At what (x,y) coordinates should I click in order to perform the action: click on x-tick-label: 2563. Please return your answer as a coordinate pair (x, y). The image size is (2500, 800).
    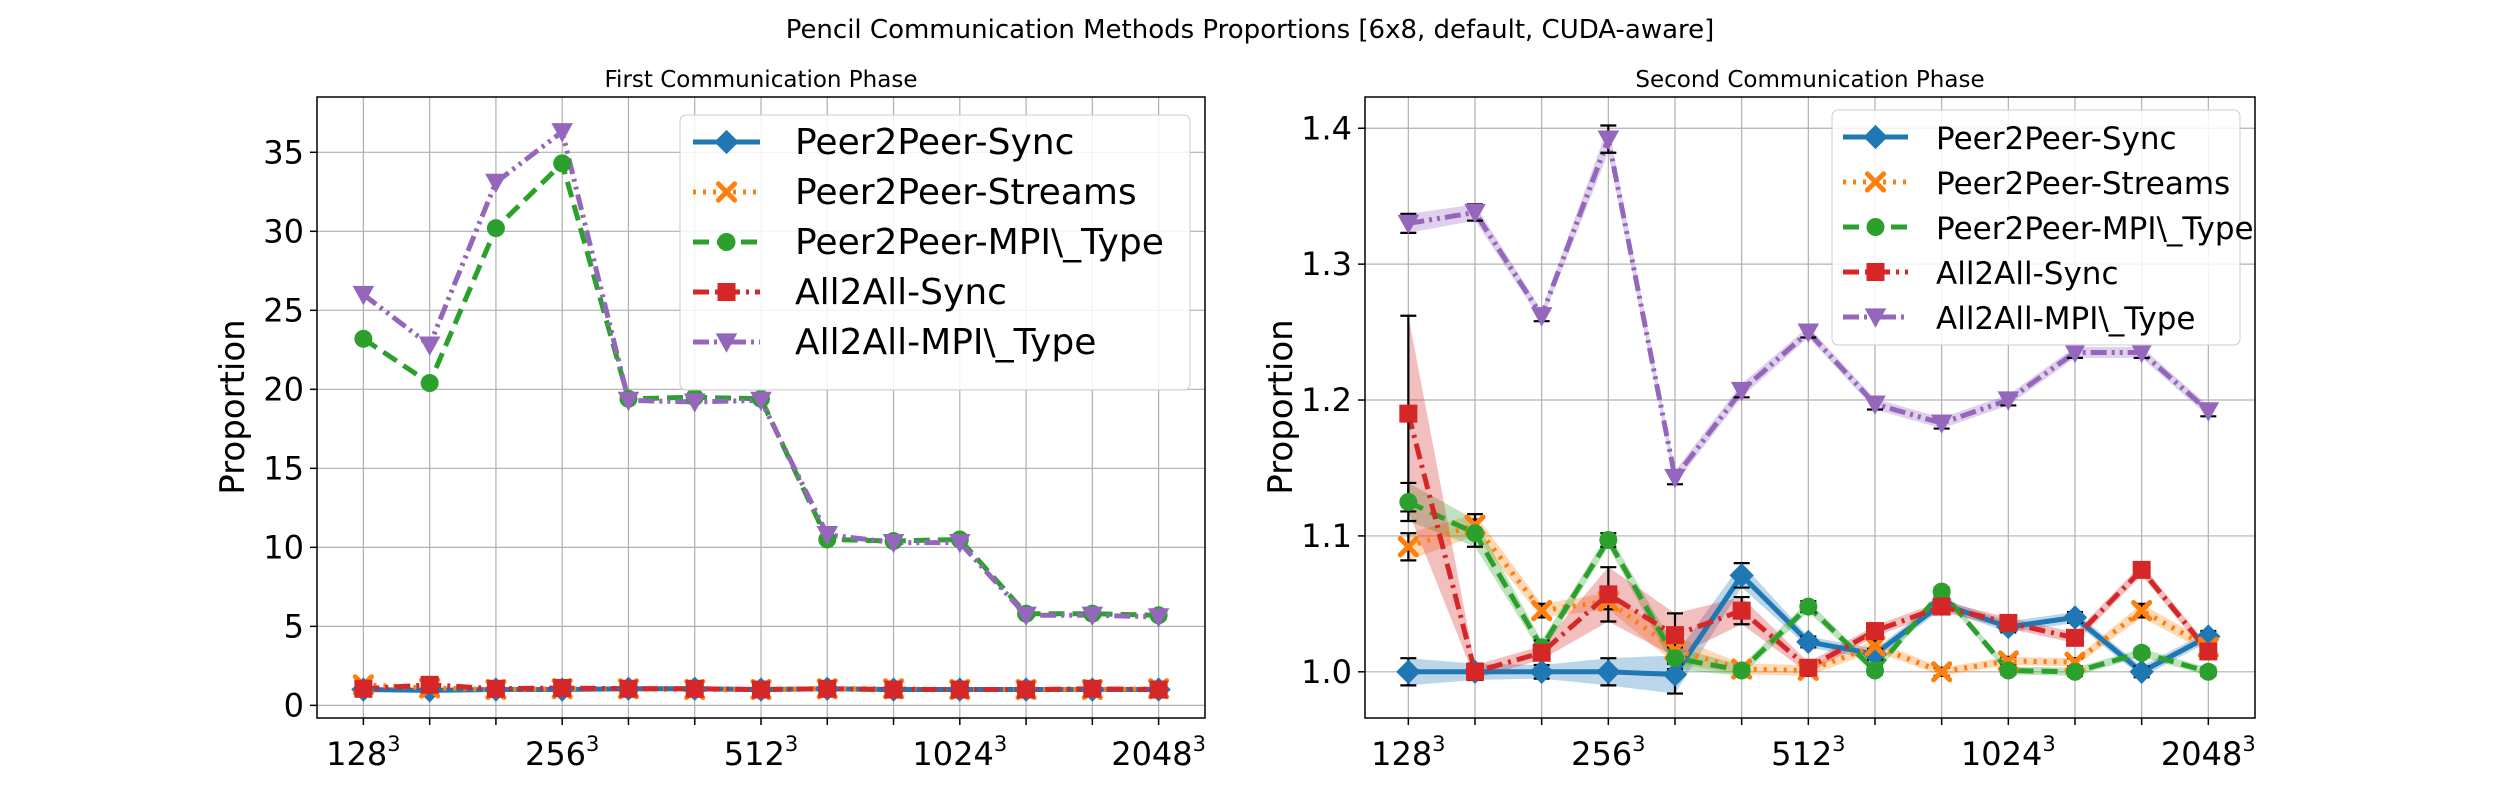
    Looking at the image, I should click on (562, 752).